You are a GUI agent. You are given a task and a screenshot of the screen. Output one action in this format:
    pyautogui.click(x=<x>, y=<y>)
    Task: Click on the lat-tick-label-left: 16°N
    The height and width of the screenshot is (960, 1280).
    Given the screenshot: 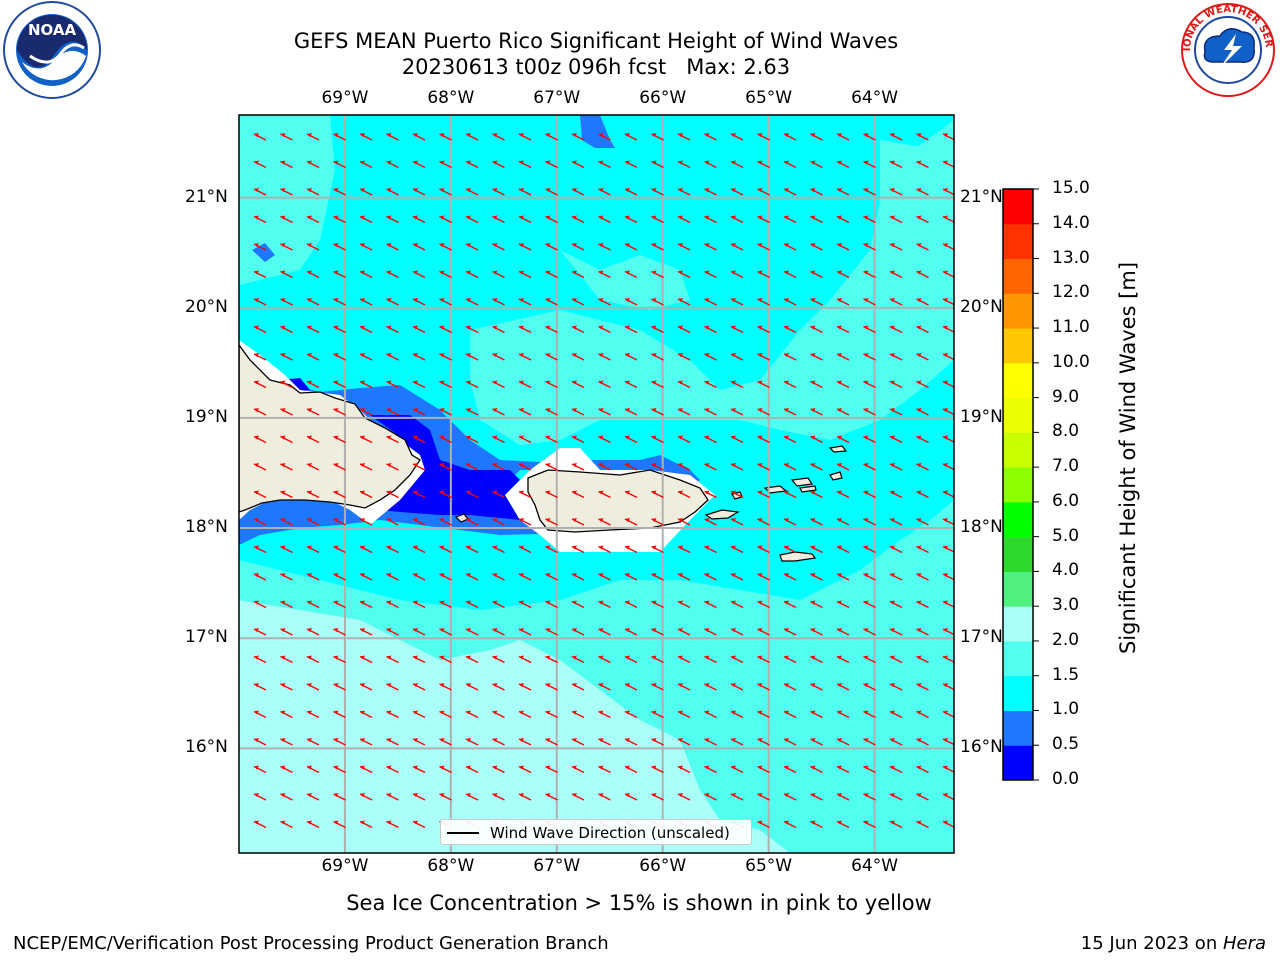 What is the action you would take?
    pyautogui.click(x=206, y=747)
    